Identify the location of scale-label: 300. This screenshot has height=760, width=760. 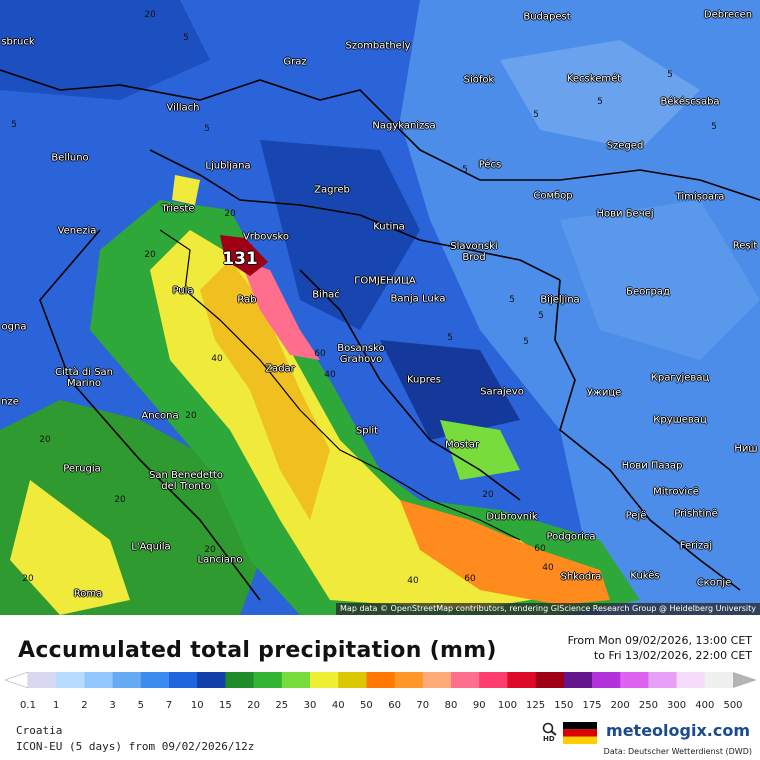
(676, 705).